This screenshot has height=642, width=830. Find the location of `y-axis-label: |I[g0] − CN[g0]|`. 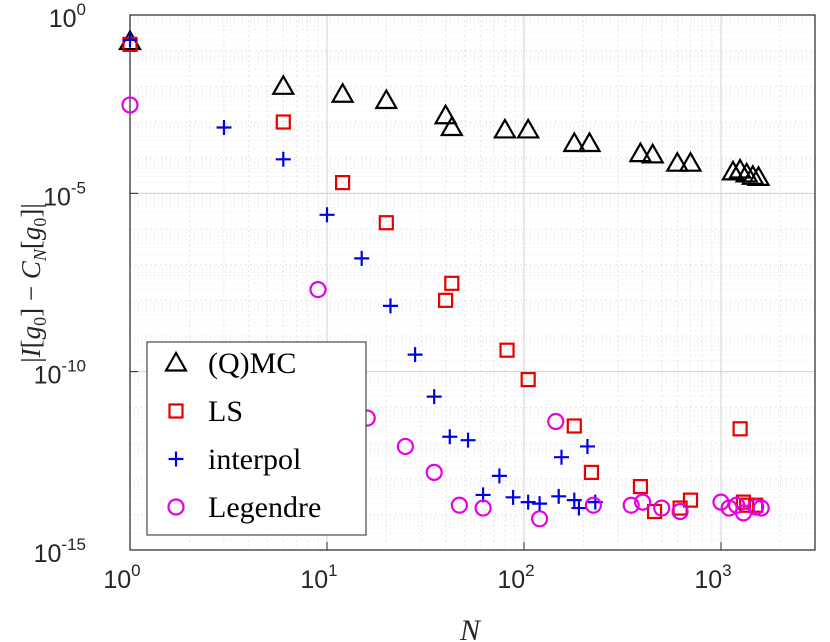

y-axis-label: |I[g0] − CN[g0]| is located at coordinates (33, 283).